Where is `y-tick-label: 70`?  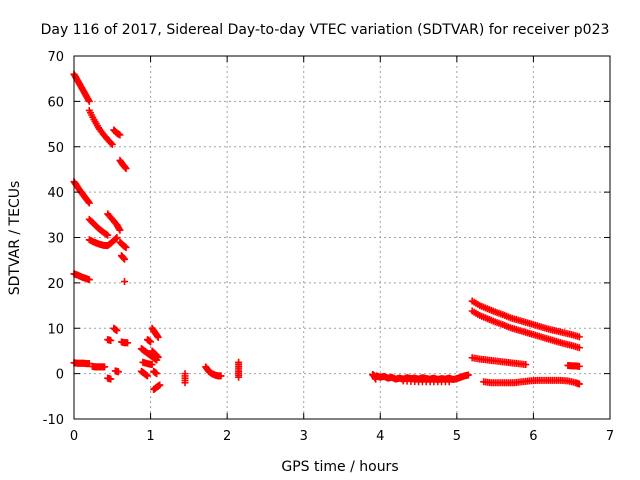 y-tick-label: 70 is located at coordinates (55, 57).